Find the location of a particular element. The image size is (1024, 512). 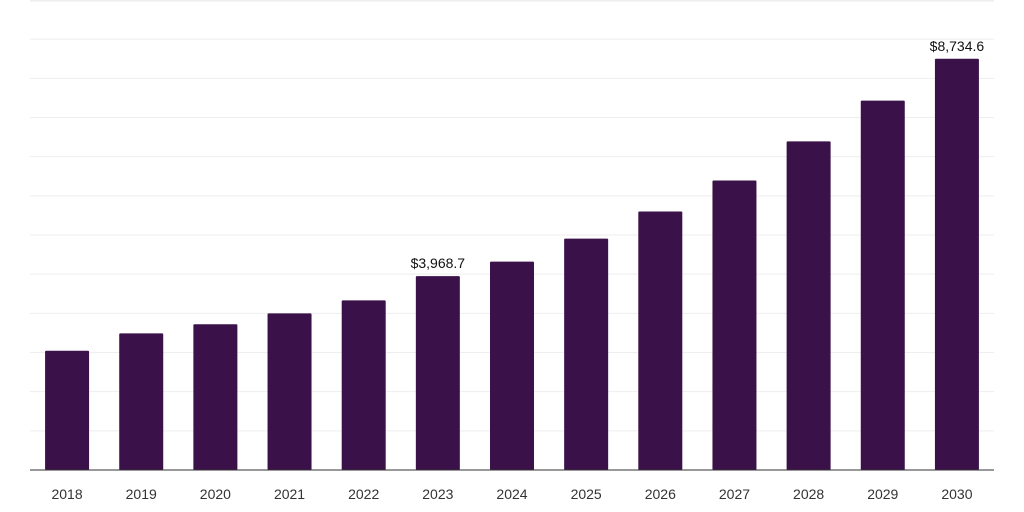

bar-2030 is located at coordinates (956, 264).